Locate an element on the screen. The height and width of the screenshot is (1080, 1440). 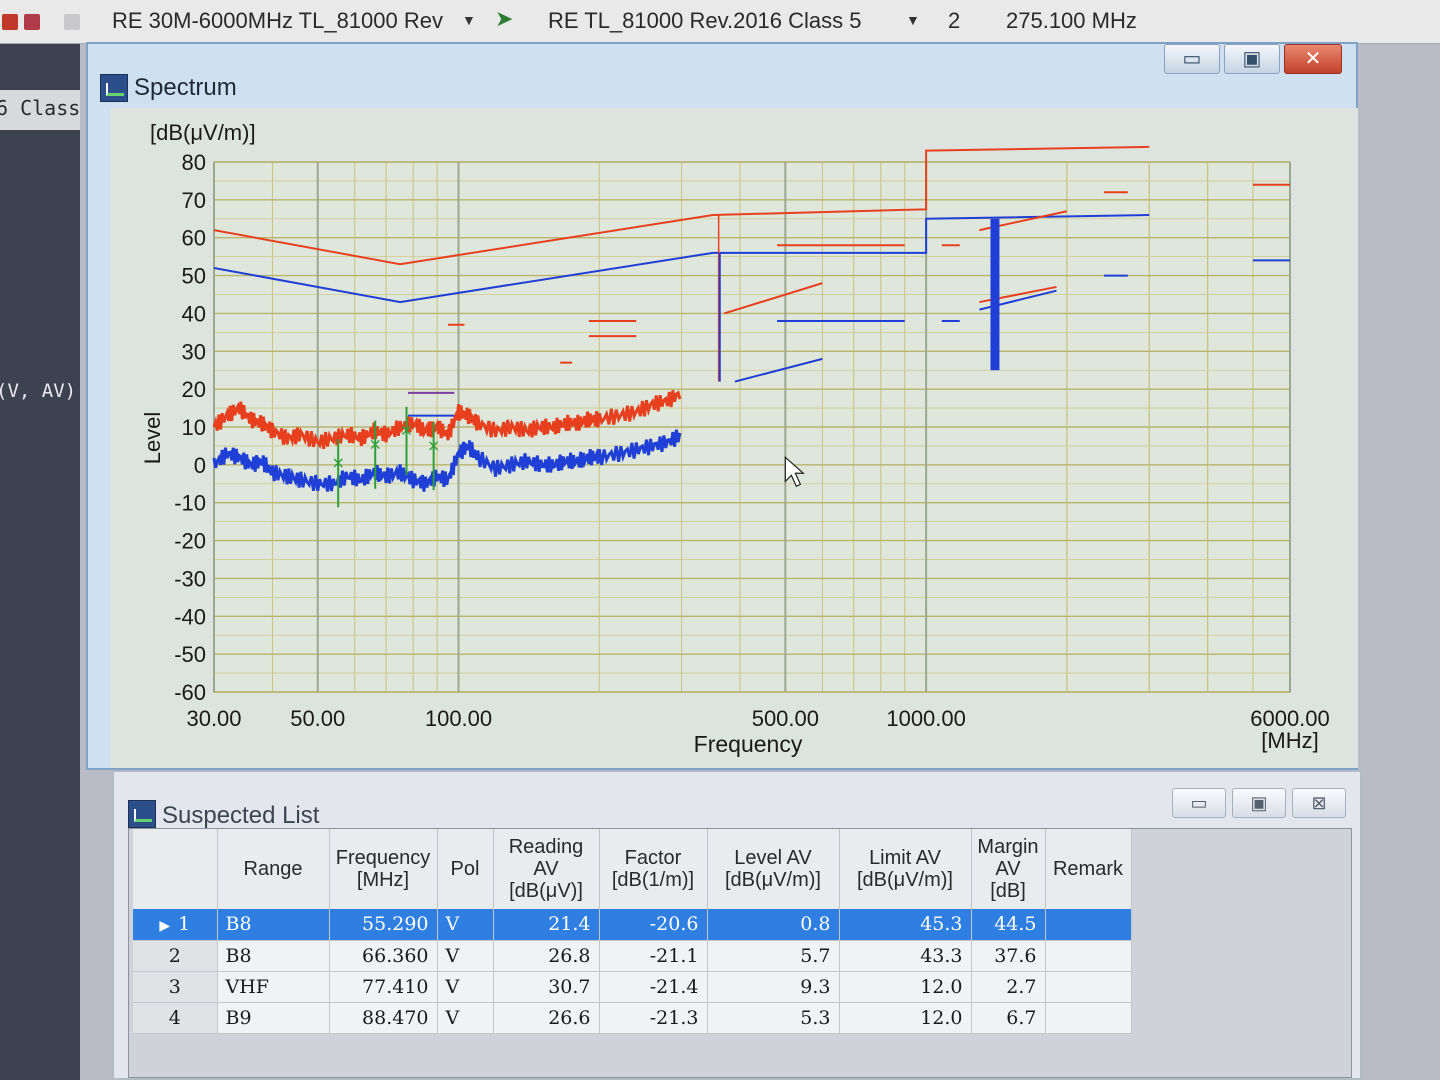
y-tick-label: -20 is located at coordinates (190, 541).